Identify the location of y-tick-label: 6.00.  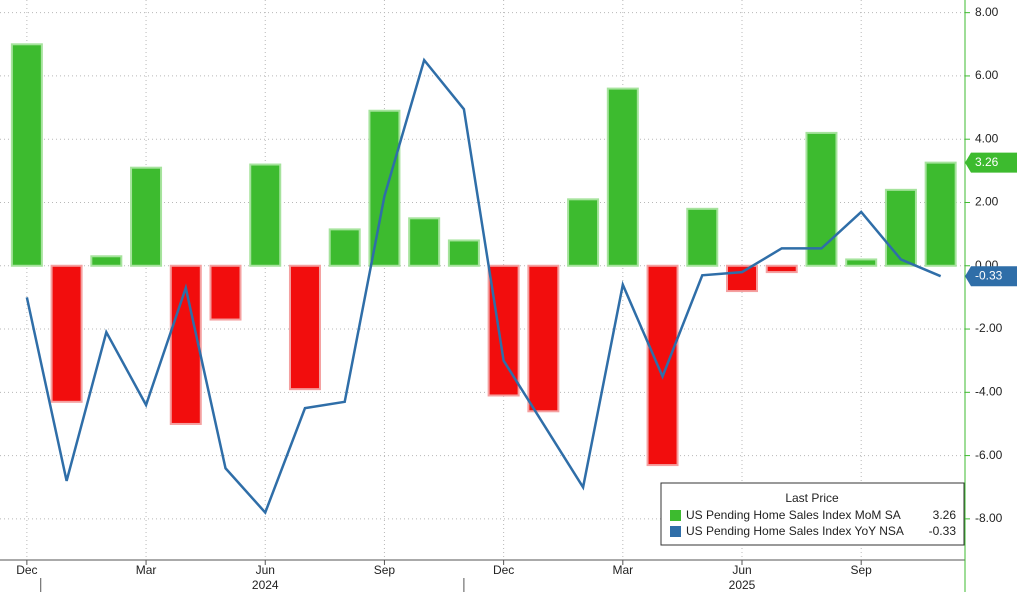
(987, 75).